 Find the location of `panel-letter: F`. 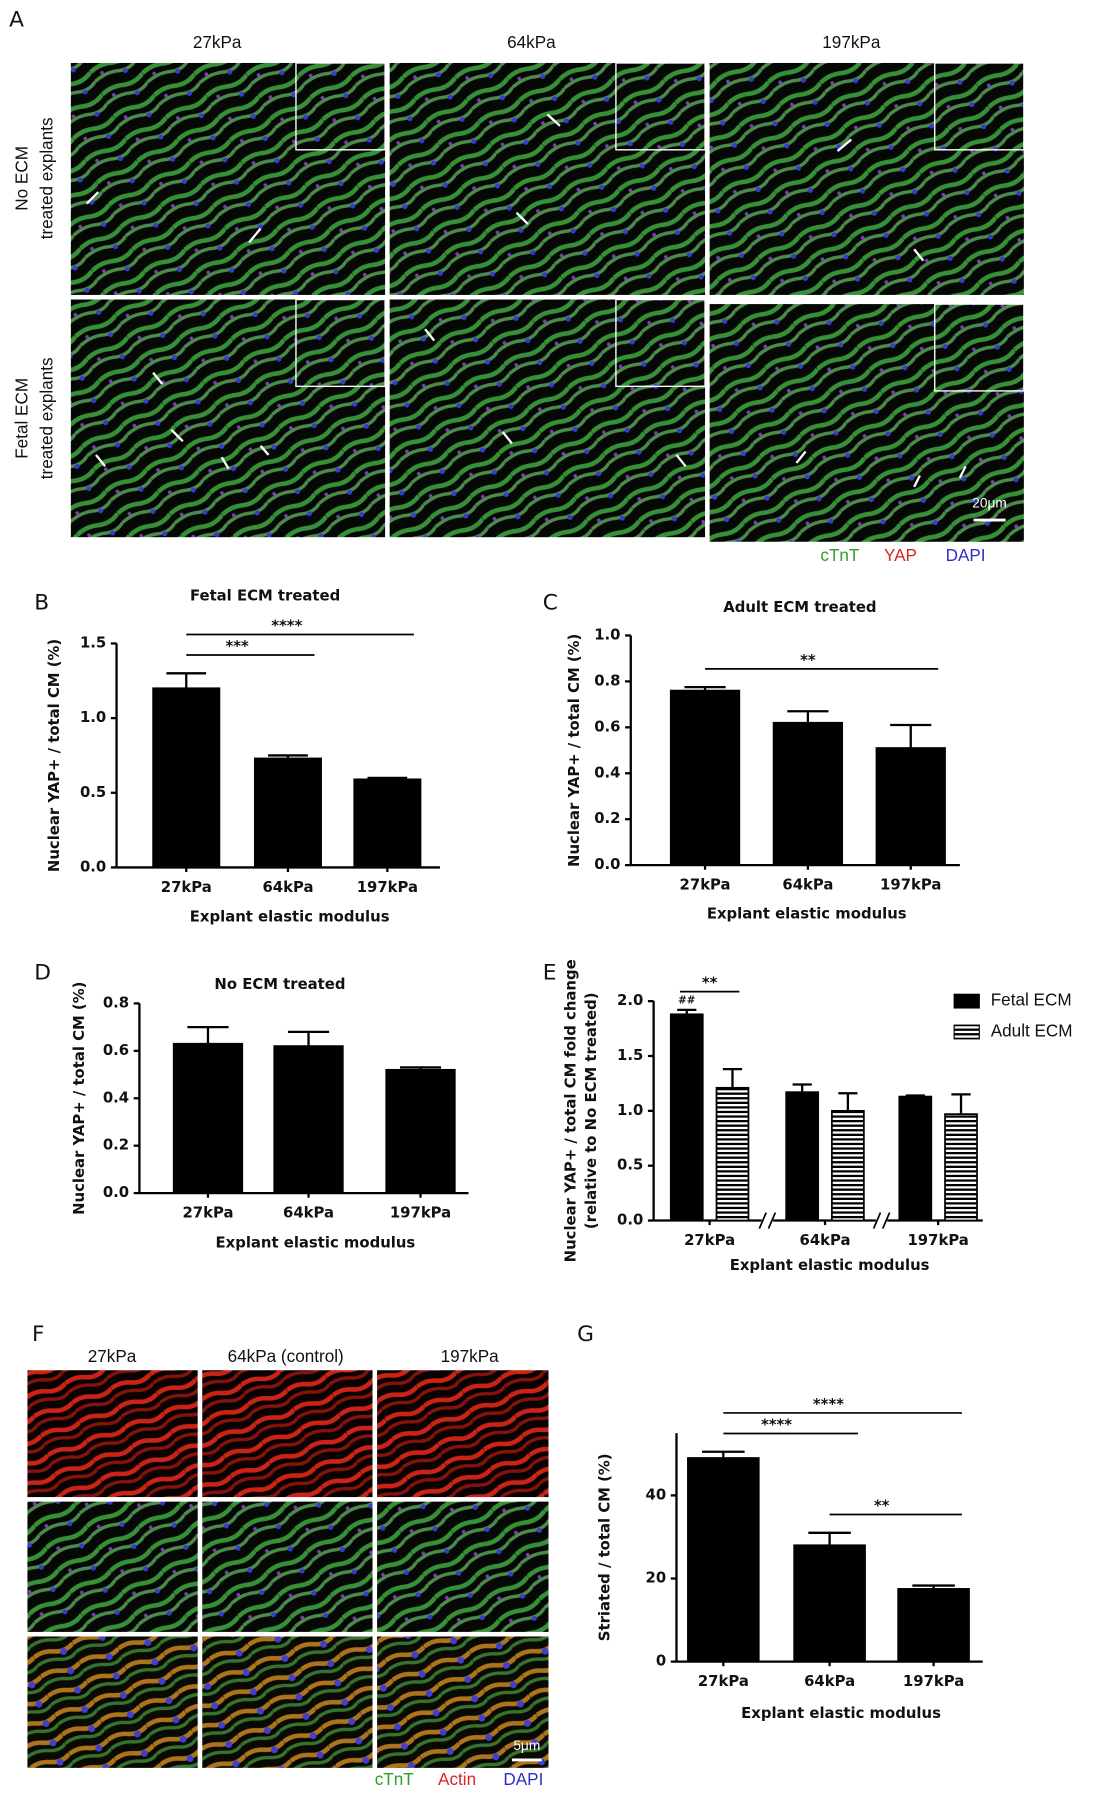

panel-letter: F is located at coordinates (38, 1334).